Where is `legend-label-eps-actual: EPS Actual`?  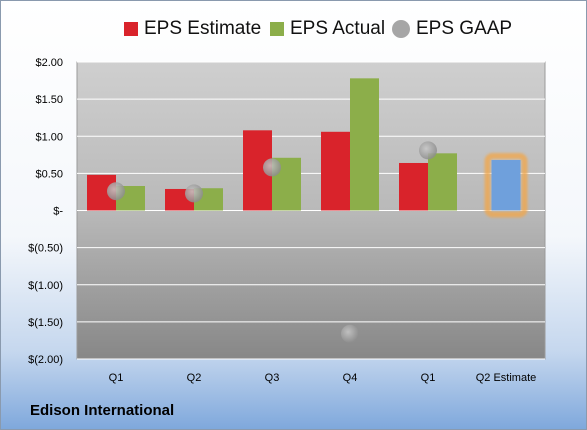
legend-label-eps-actual: EPS Actual is located at coordinates (338, 28).